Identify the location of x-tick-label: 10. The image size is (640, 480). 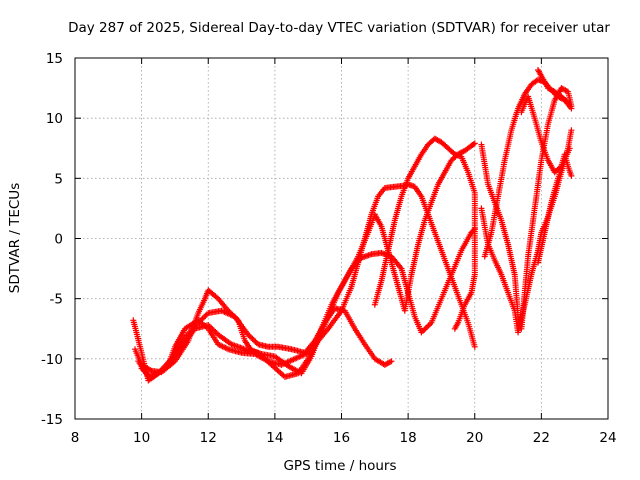
(141, 438).